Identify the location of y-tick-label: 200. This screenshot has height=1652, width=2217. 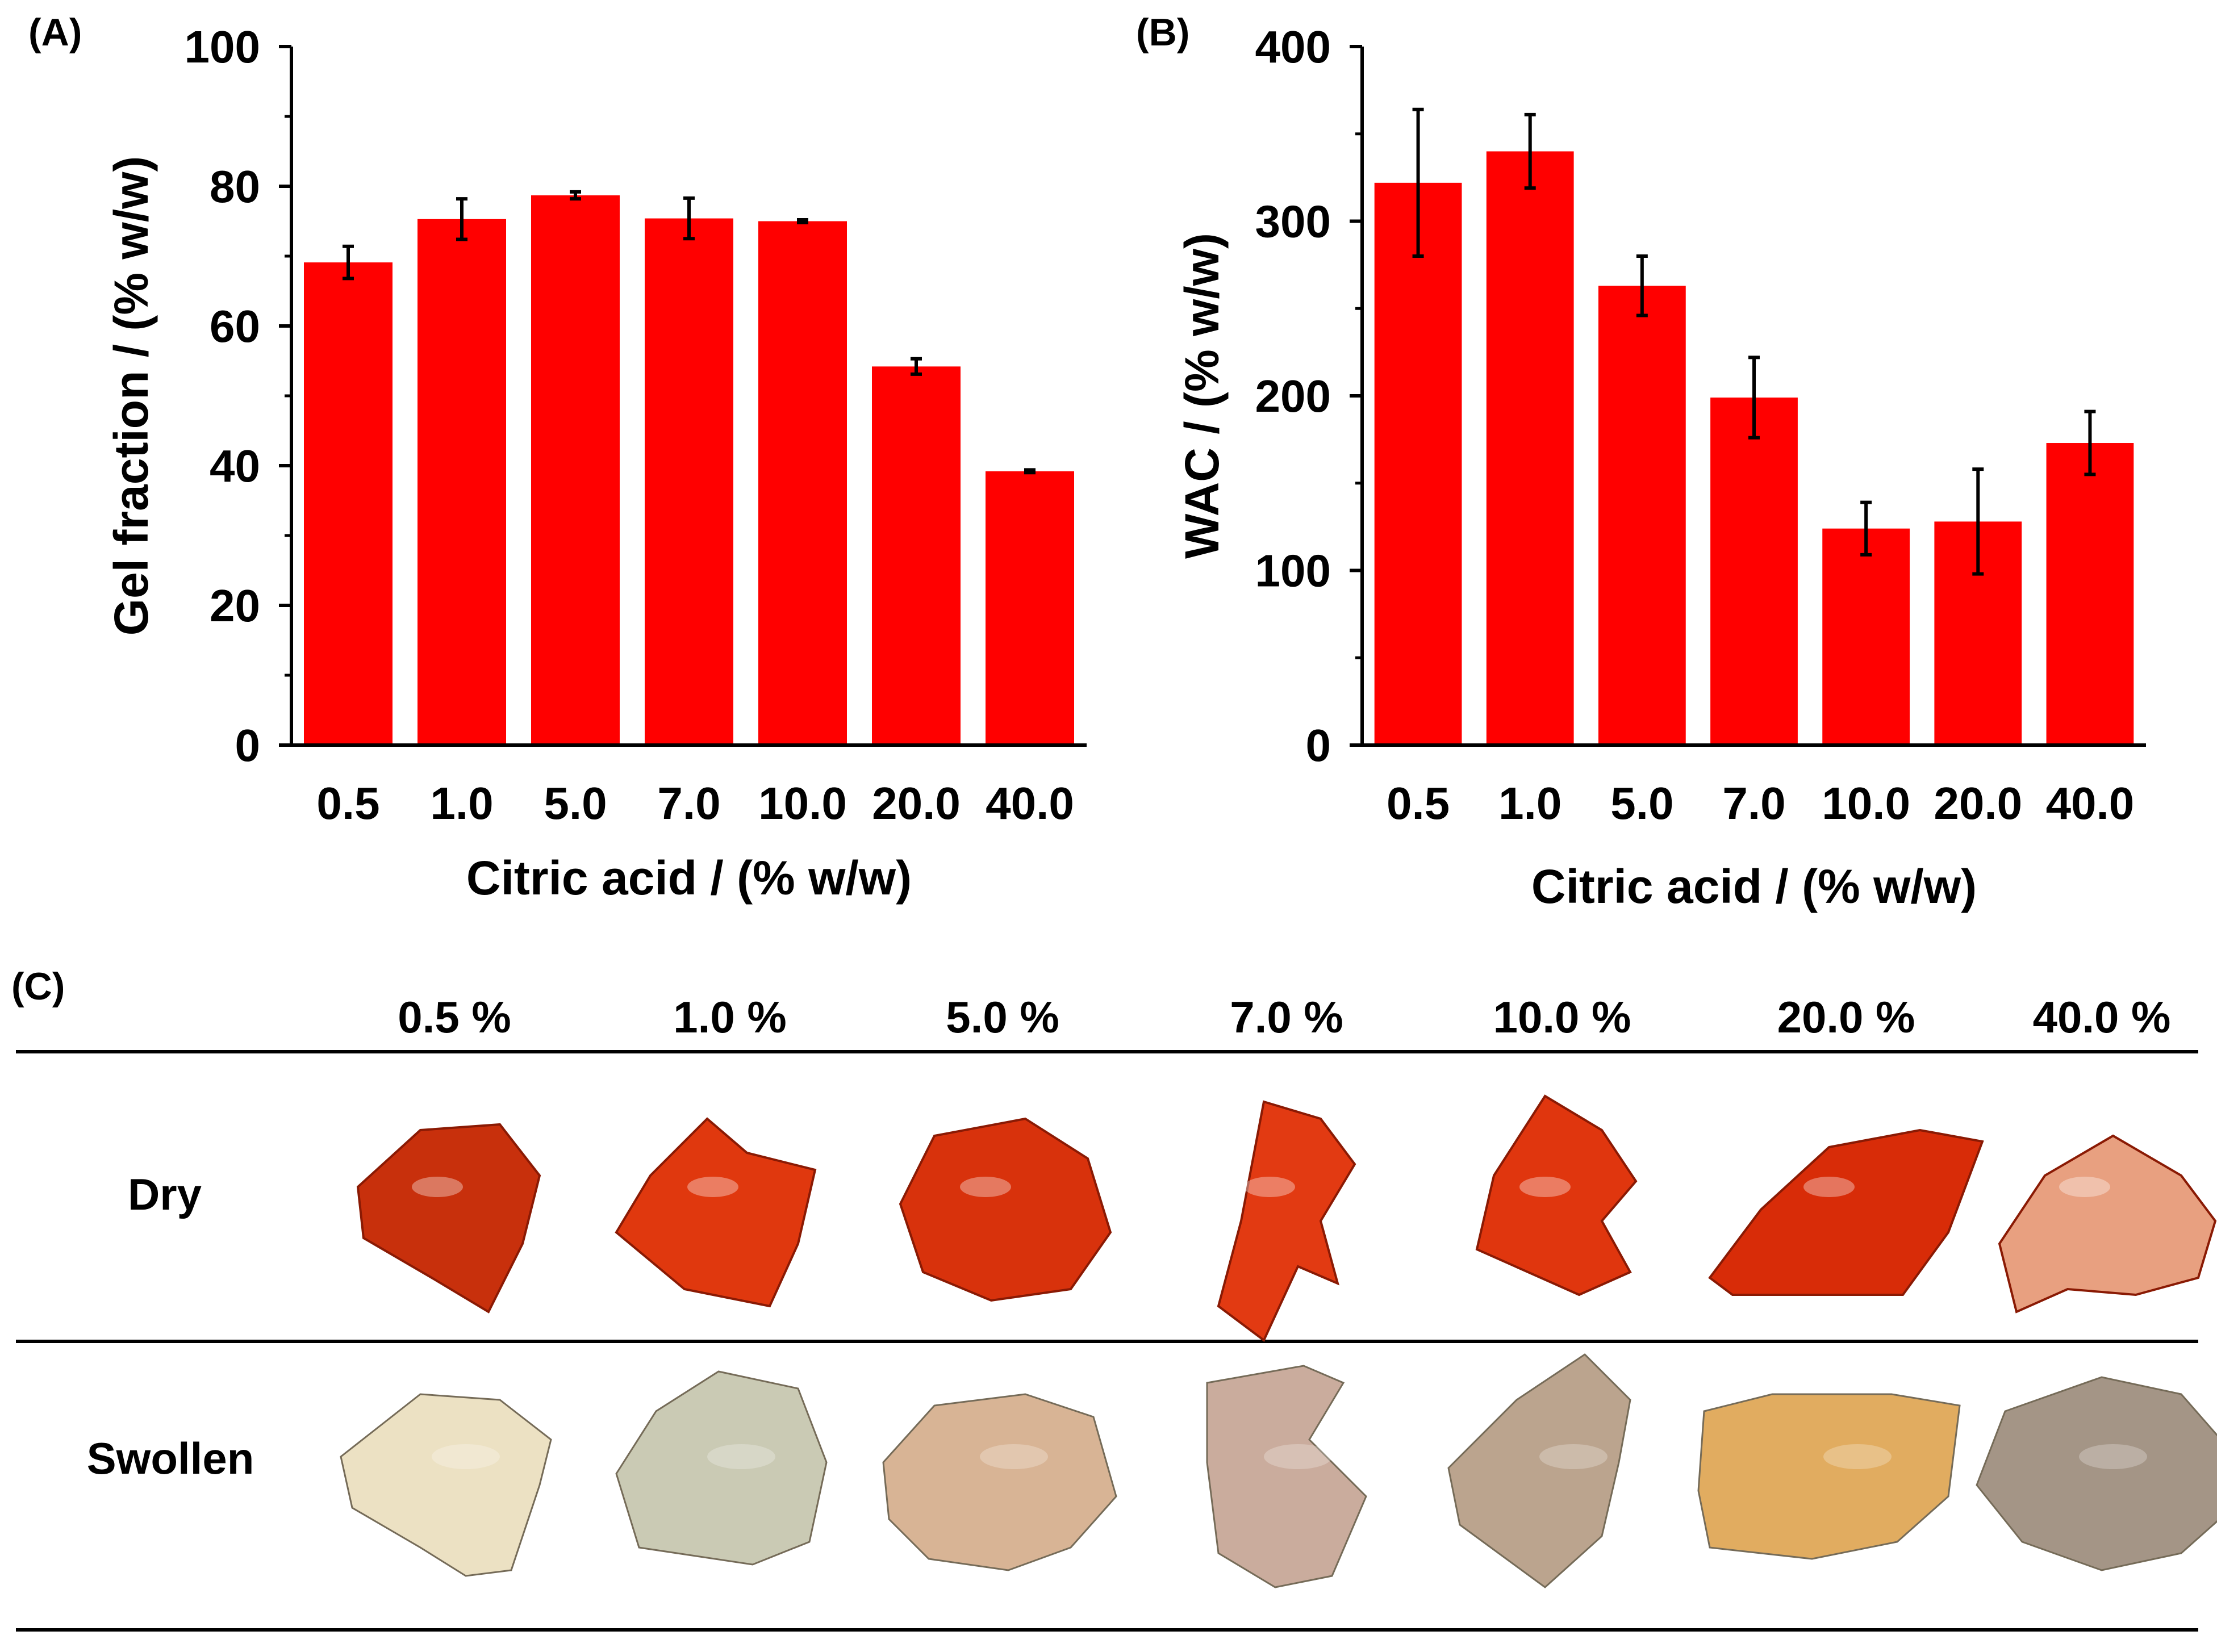
(1293, 396).